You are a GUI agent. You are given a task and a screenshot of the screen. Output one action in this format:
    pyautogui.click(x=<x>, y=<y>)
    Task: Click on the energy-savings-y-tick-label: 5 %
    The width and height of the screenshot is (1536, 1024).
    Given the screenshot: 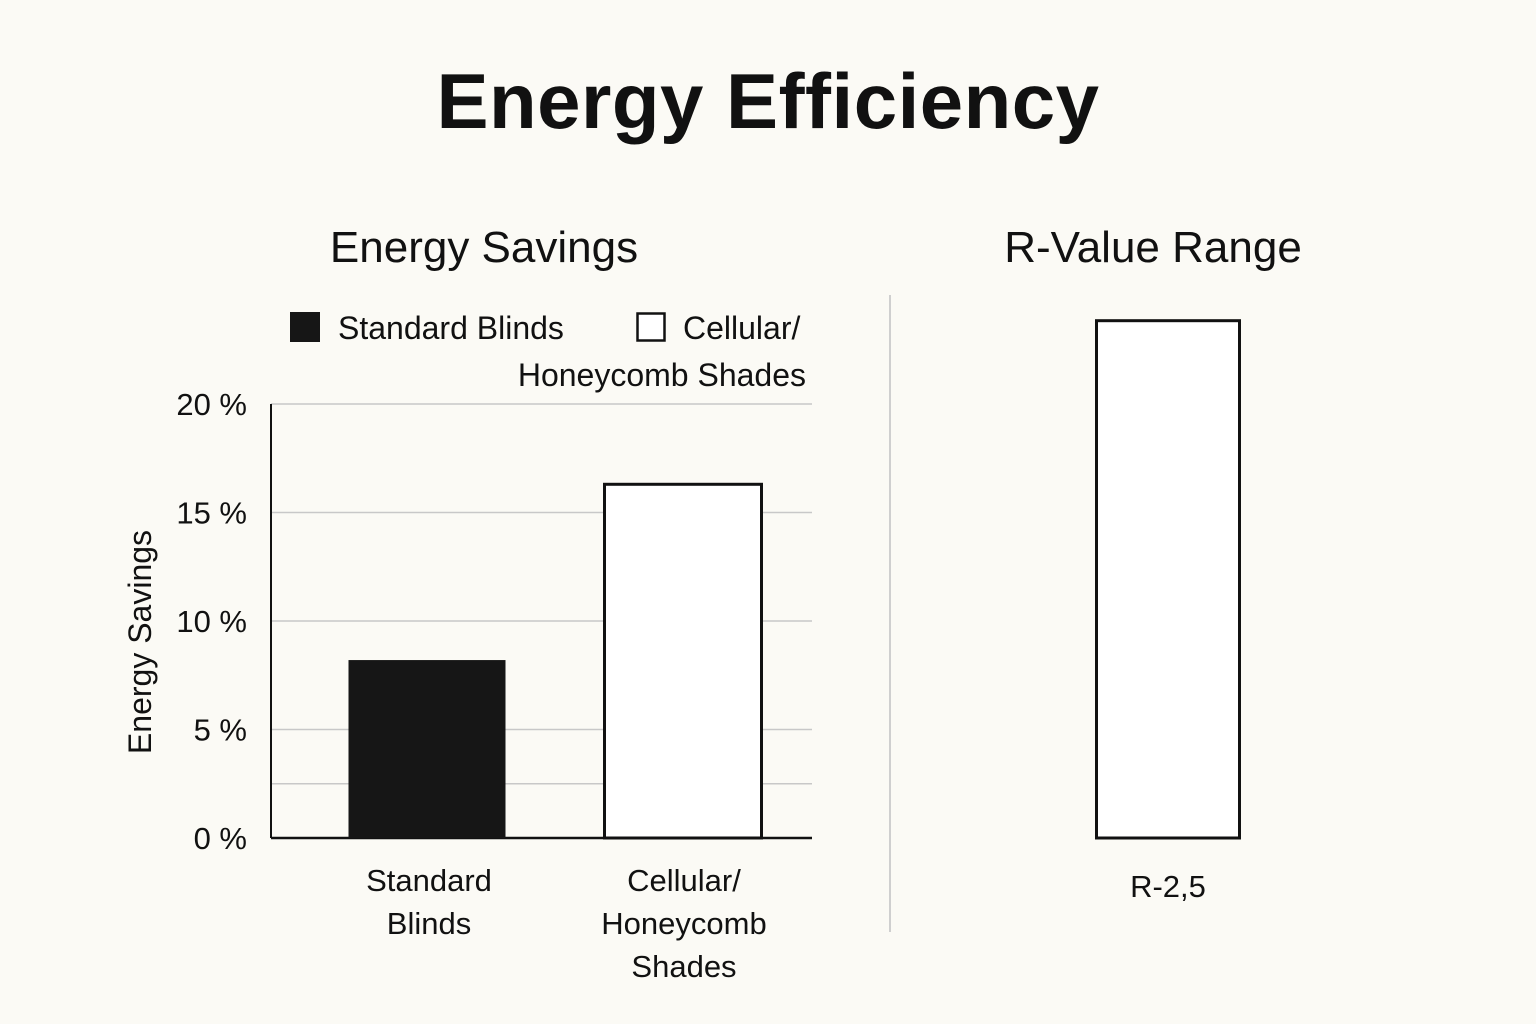 What is the action you would take?
    pyautogui.click(x=220, y=730)
    